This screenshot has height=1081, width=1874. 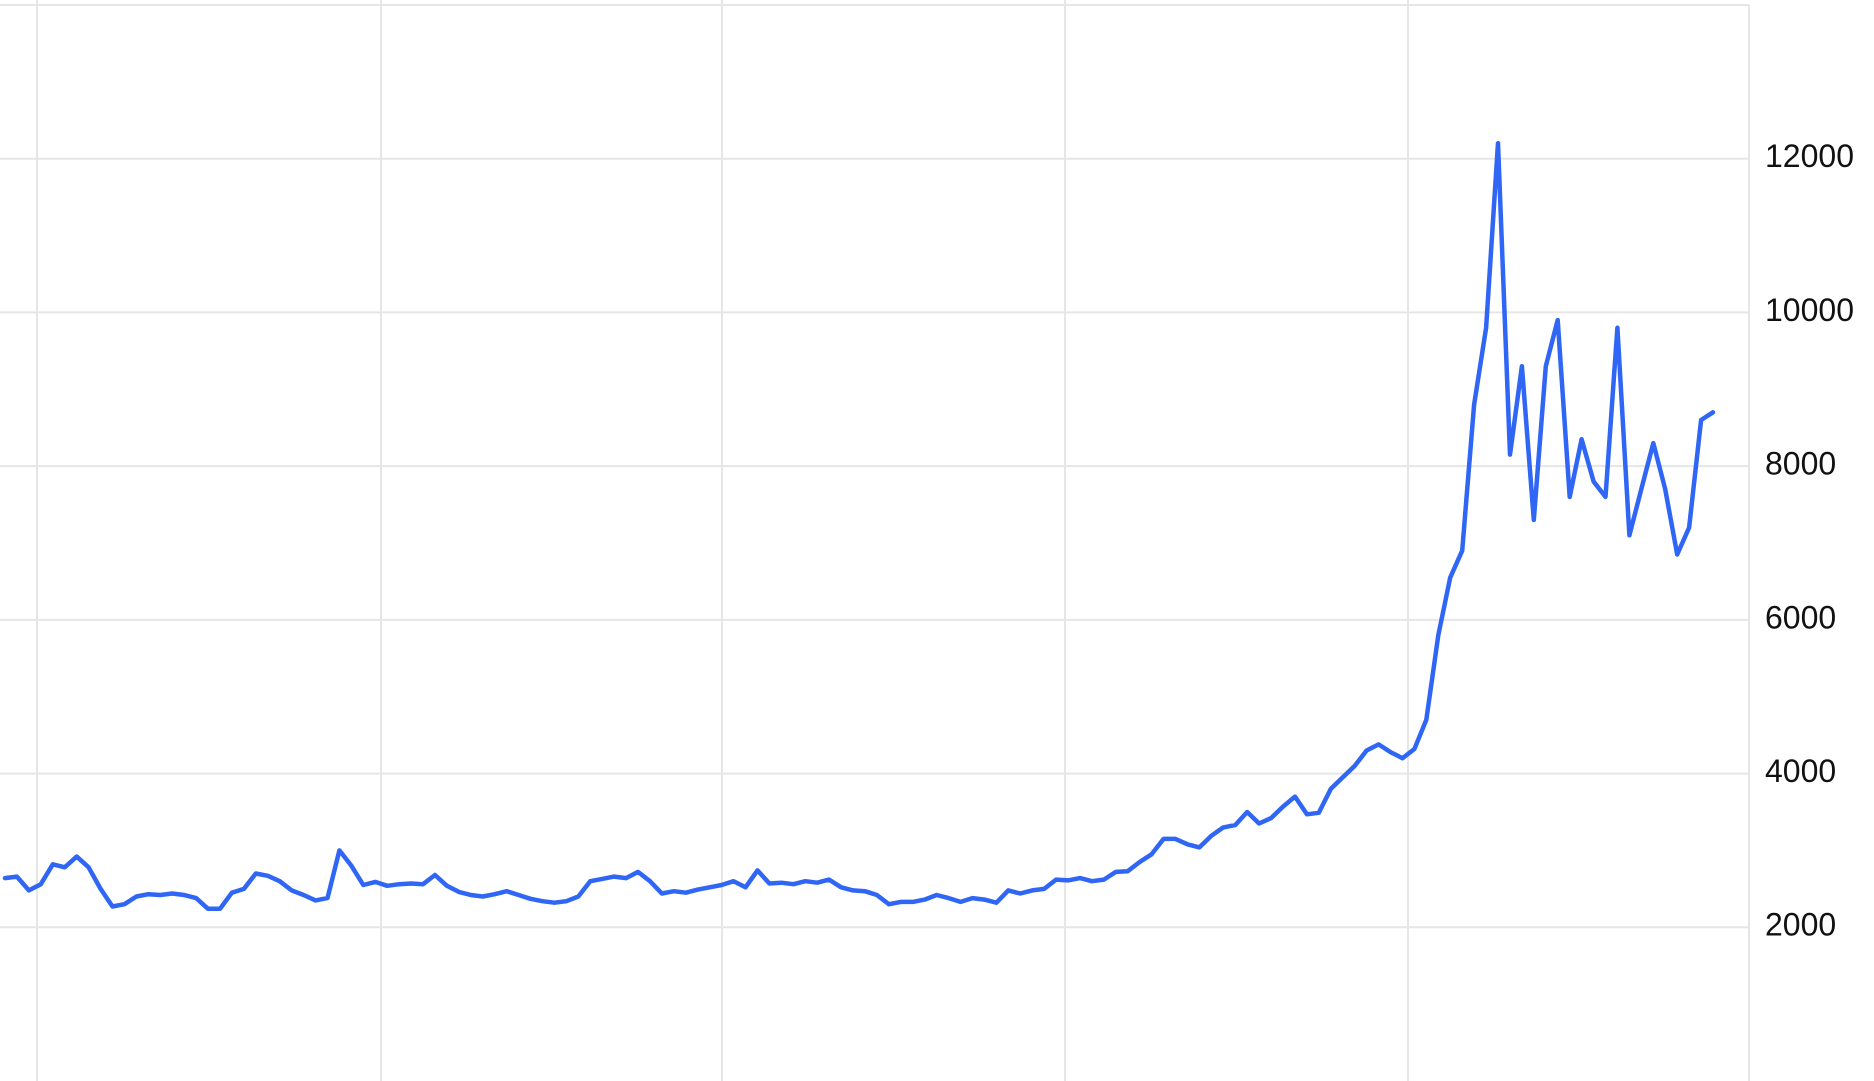 What do you see at coordinates (1800, 617) in the screenshot?
I see `y-tick-label: 6000` at bounding box center [1800, 617].